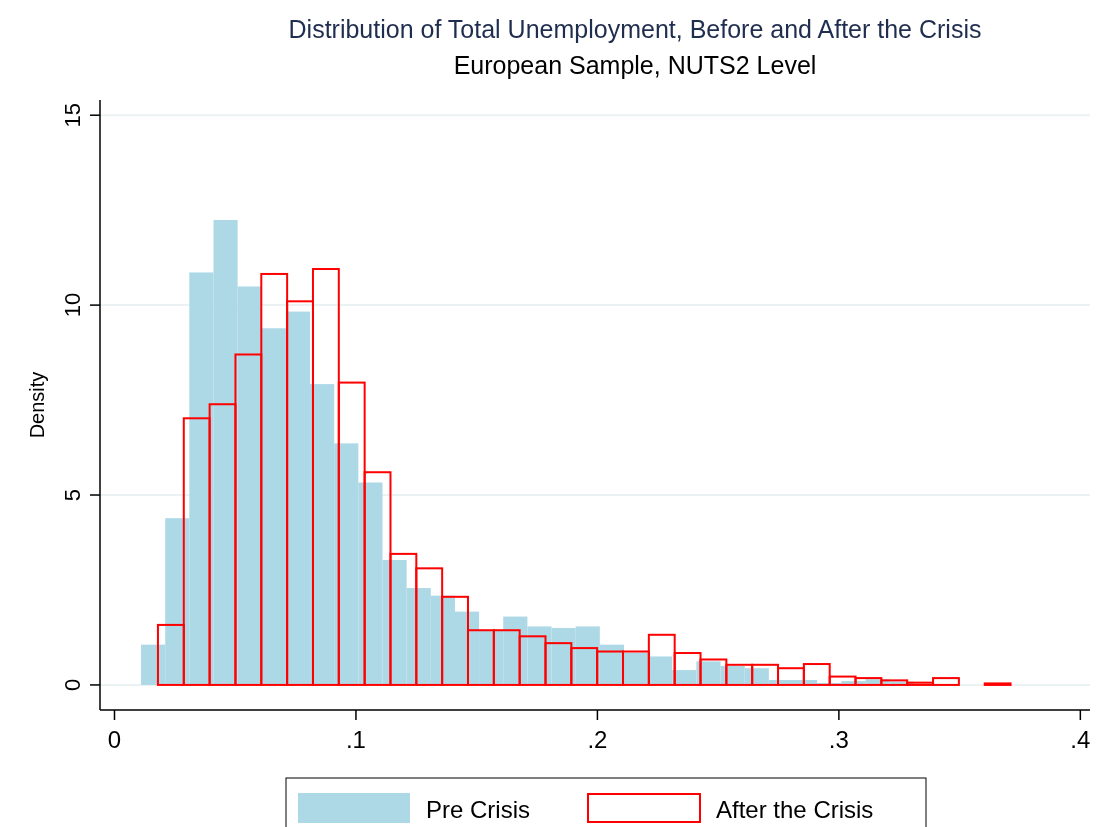 This screenshot has height=827, width=1119. I want to click on x-tick-label: 0, so click(114, 739).